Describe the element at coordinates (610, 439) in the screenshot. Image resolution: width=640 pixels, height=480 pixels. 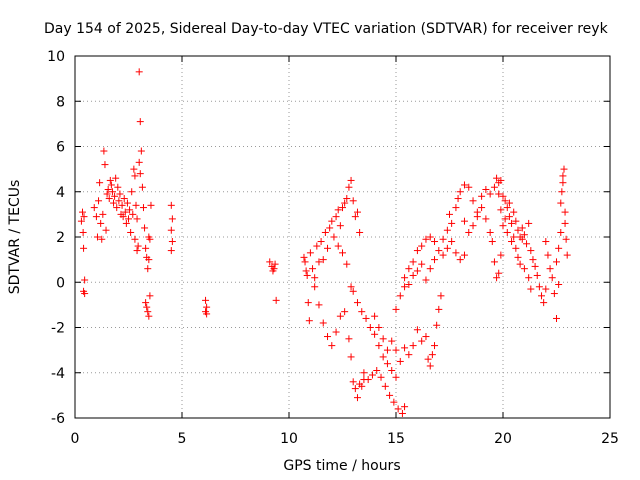
I see `x-tick-label: 25` at that location.